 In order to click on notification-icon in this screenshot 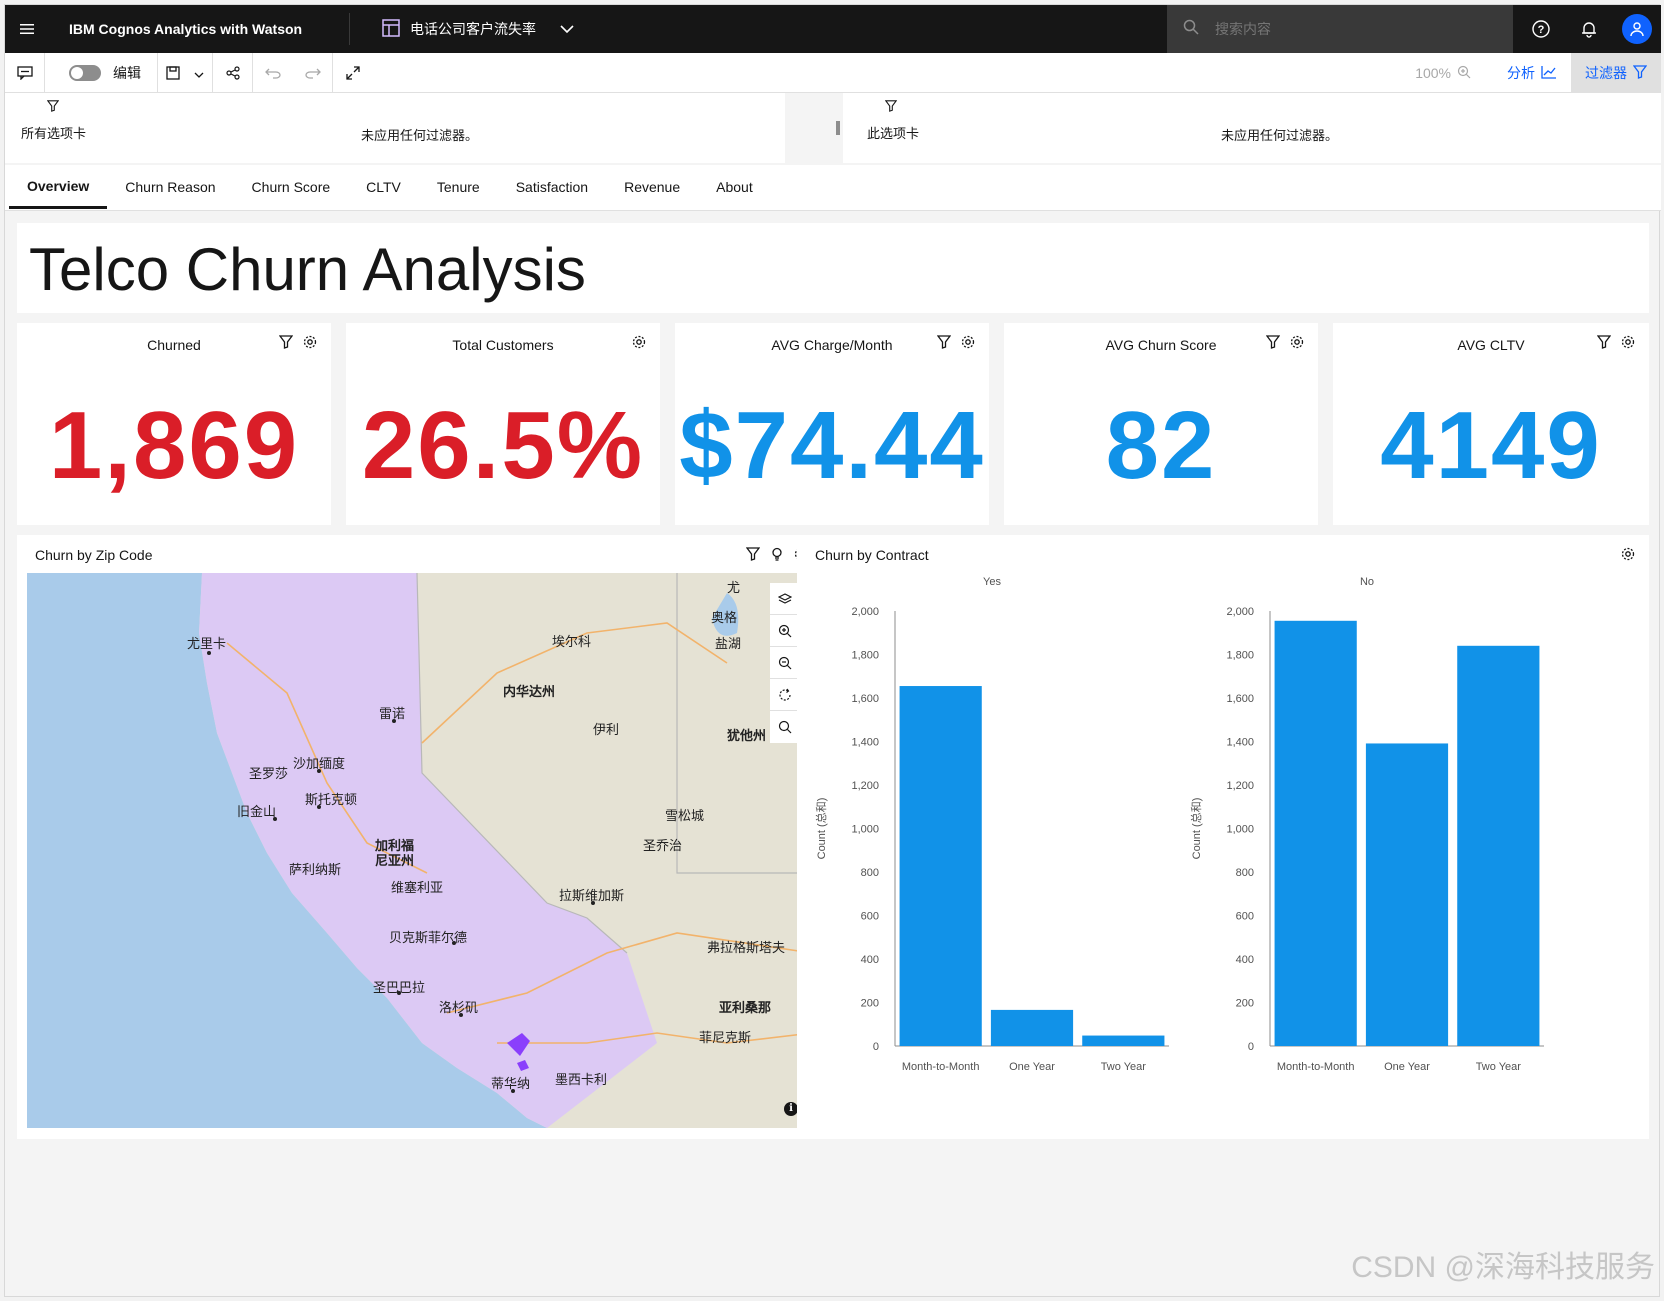, I will do `click(1589, 29)`.